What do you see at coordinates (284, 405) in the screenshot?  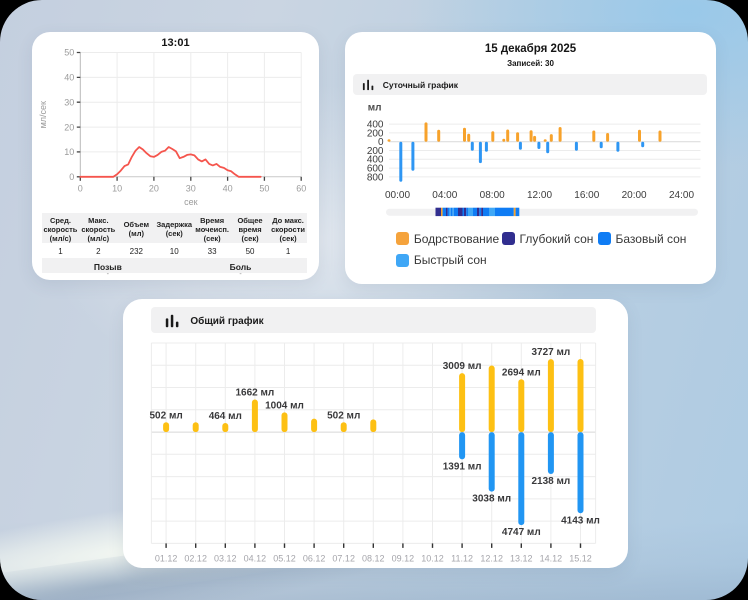 I see `svg-text: 1004 мл` at bounding box center [284, 405].